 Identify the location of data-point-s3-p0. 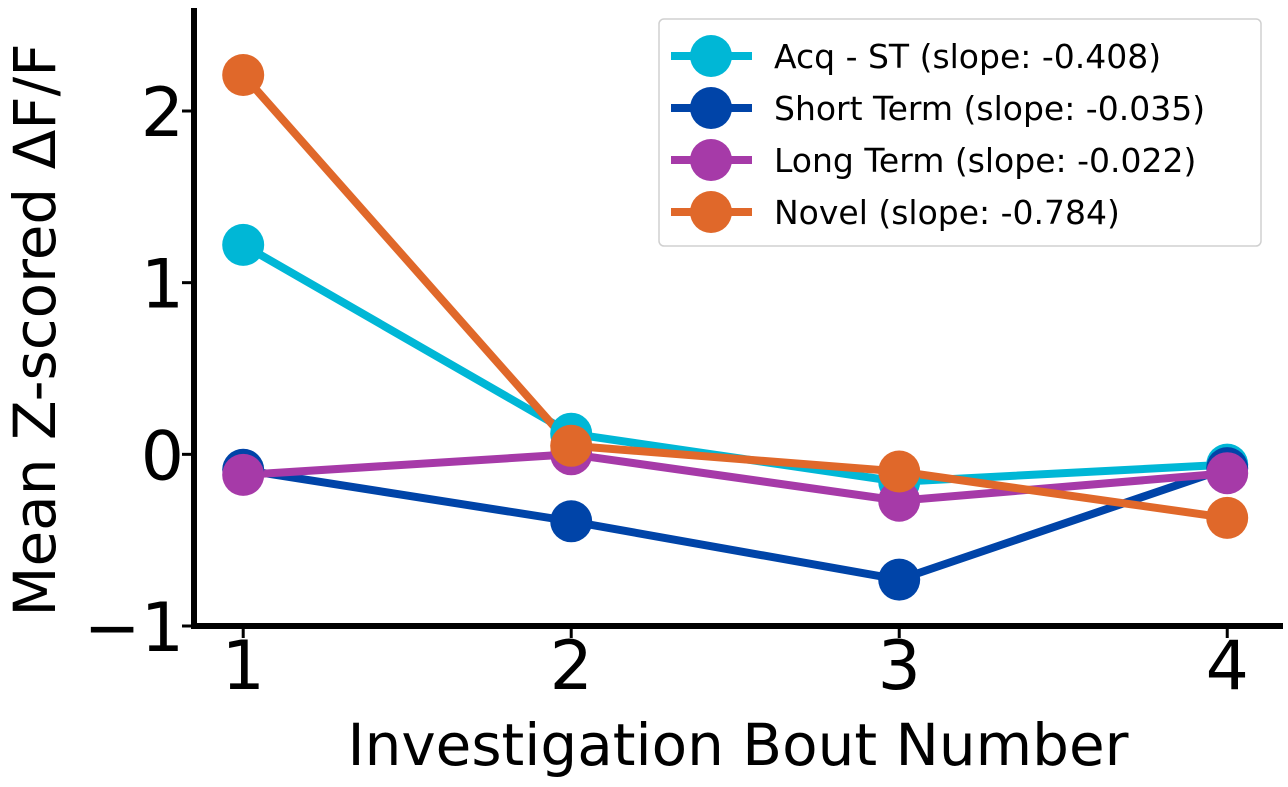
(243, 75).